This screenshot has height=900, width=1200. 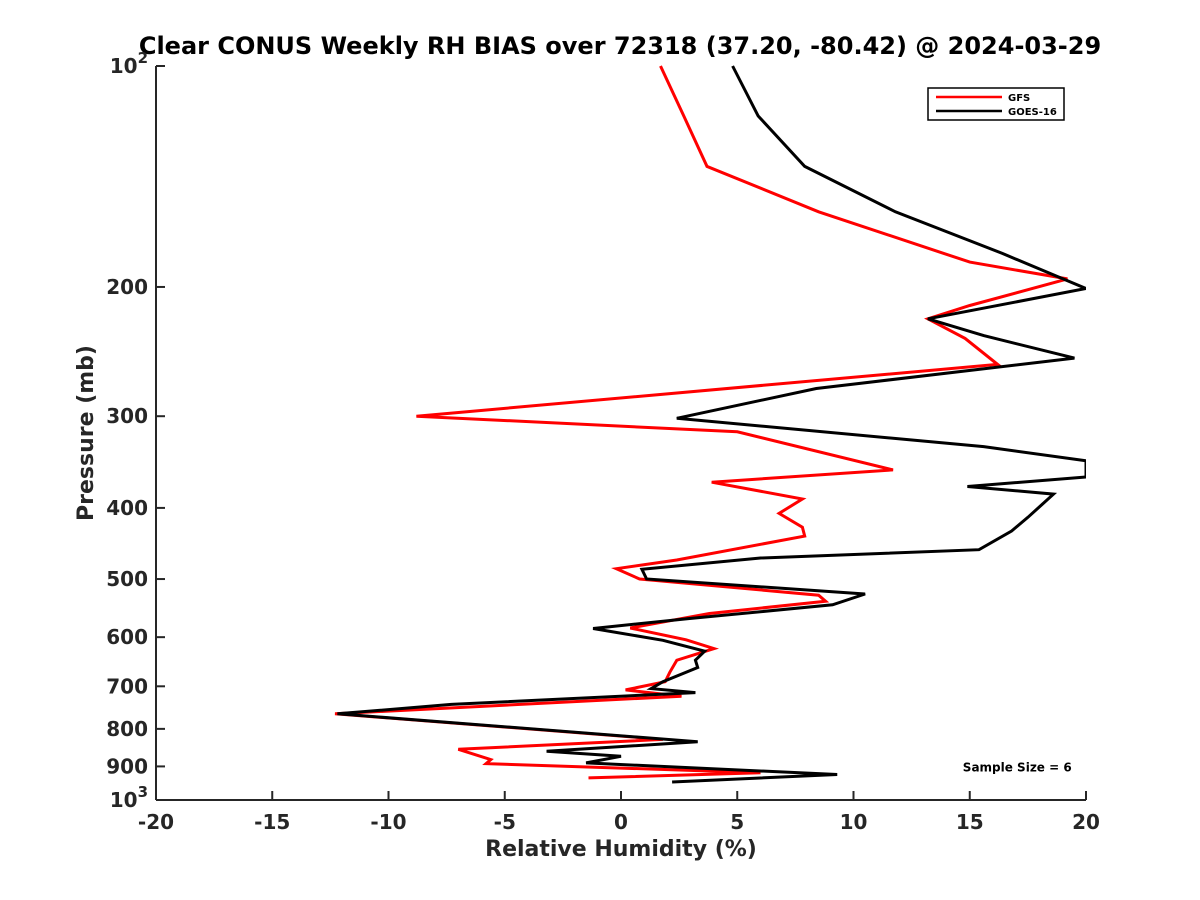 What do you see at coordinates (970, 822) in the screenshot?
I see `x-tick-label: 15` at bounding box center [970, 822].